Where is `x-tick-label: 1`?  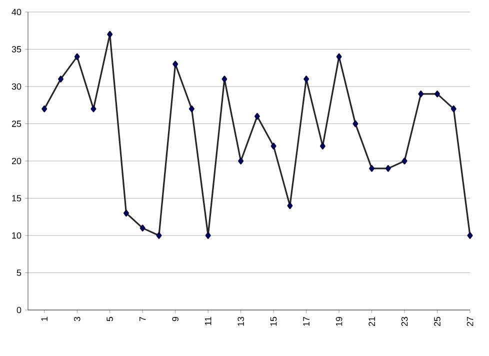
x-tick-label: 1 is located at coordinates (44, 318).